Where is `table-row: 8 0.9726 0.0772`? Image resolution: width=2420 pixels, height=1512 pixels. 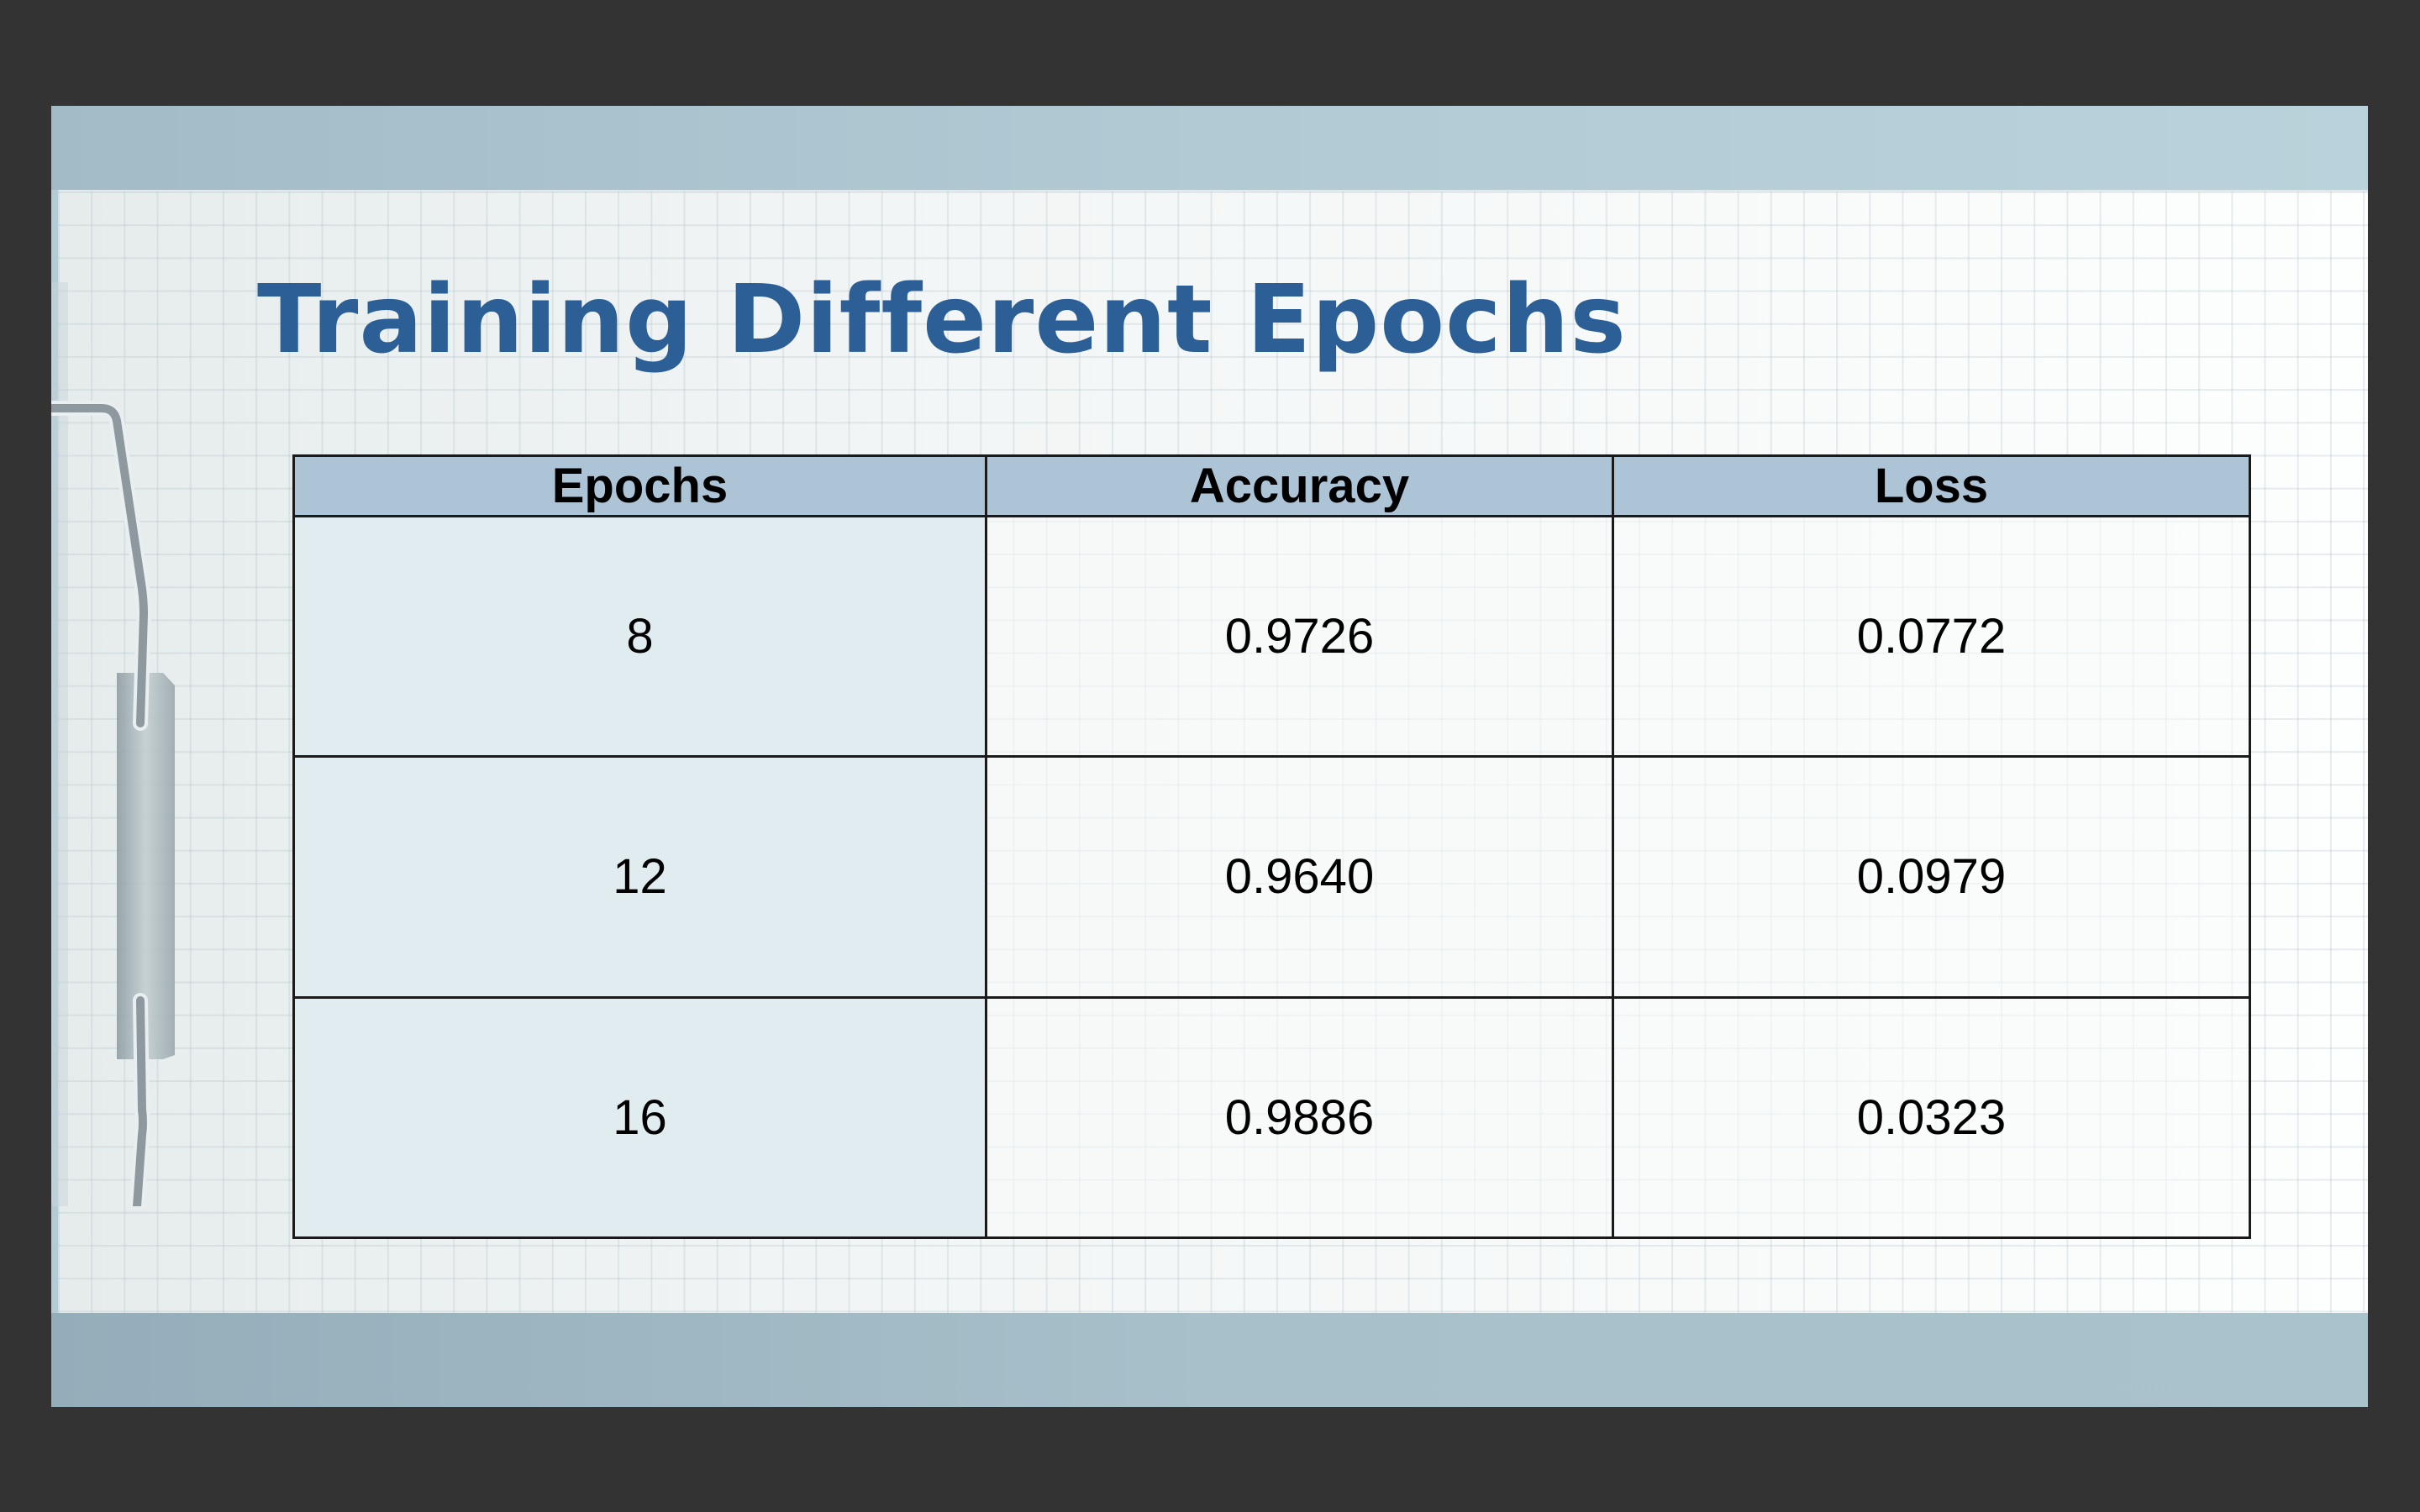
table-row: 8 0.9726 0.0772 is located at coordinates (1271, 636).